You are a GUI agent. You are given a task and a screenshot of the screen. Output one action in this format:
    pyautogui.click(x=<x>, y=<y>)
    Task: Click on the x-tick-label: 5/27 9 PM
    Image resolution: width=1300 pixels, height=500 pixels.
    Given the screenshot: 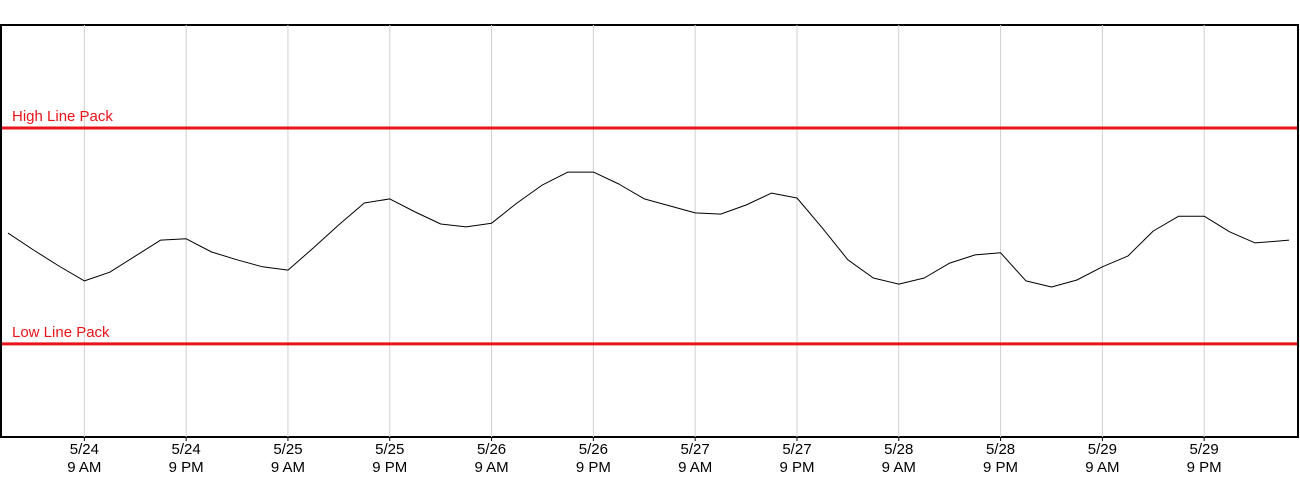 What is the action you would take?
    pyautogui.click(x=797, y=458)
    